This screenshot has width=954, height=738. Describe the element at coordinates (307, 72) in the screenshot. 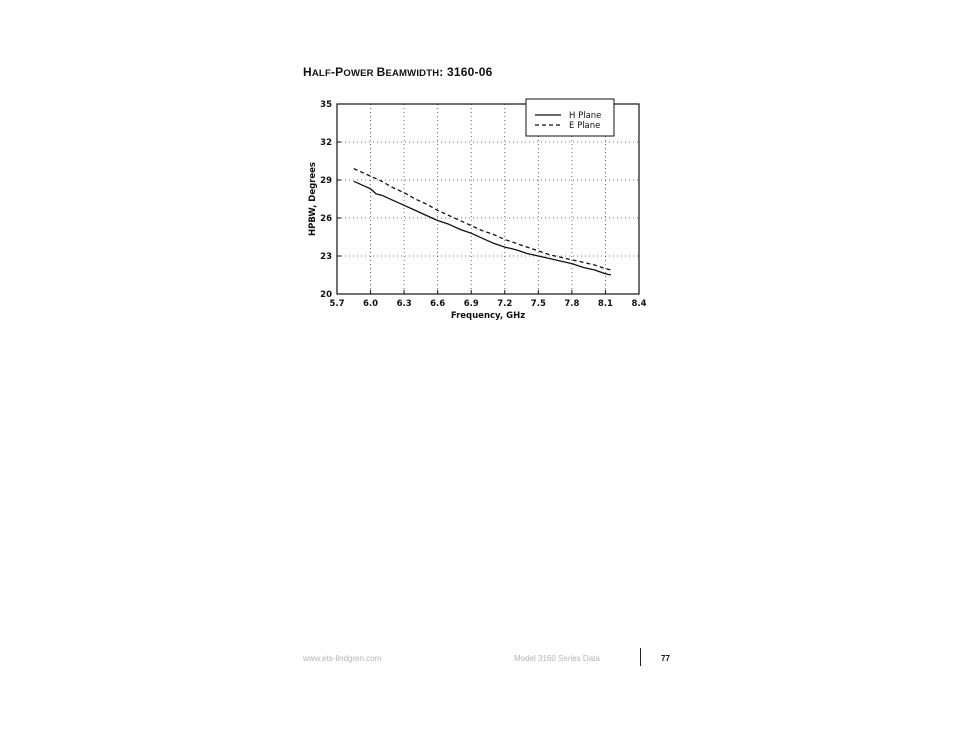

I see `title-part: H` at that location.